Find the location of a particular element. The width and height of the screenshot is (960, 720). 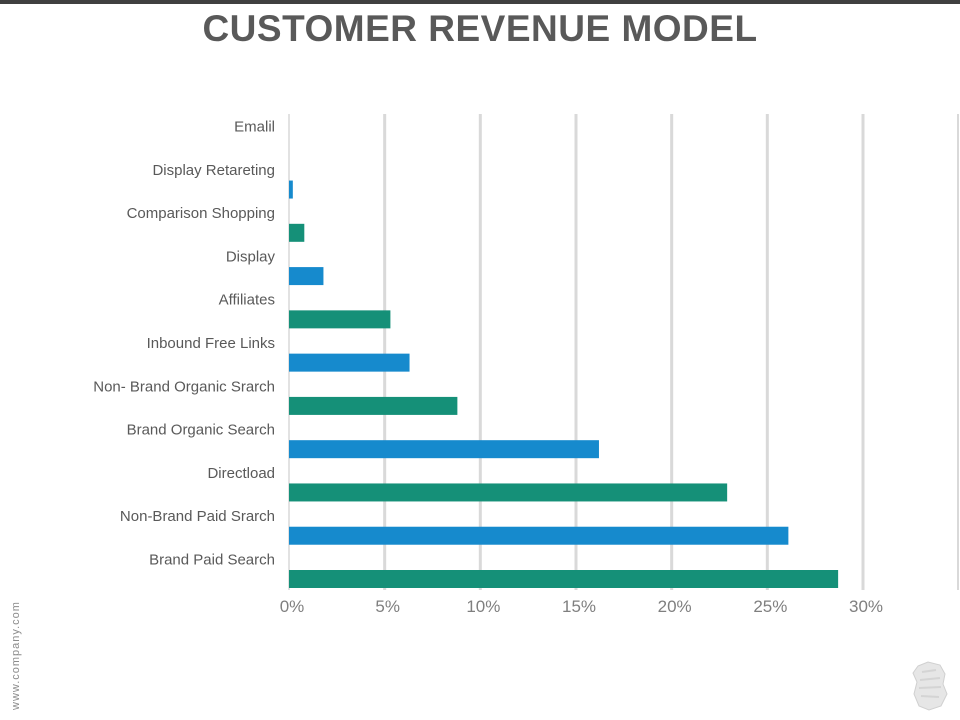

category-label: Non-Brand Paid Srarch is located at coordinates (197, 516).